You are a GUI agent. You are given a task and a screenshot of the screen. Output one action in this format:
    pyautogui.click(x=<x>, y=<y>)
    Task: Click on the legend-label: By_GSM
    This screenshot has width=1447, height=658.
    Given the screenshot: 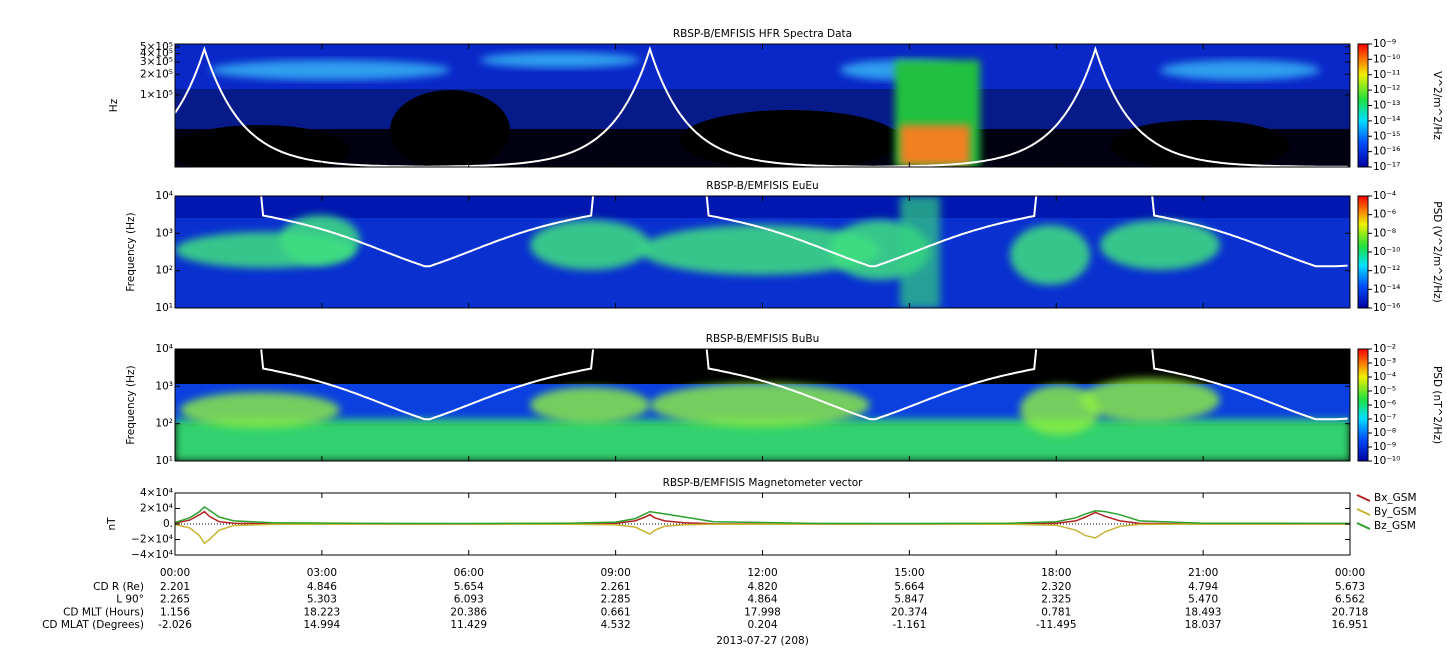 What is the action you would take?
    pyautogui.click(x=1395, y=512)
    